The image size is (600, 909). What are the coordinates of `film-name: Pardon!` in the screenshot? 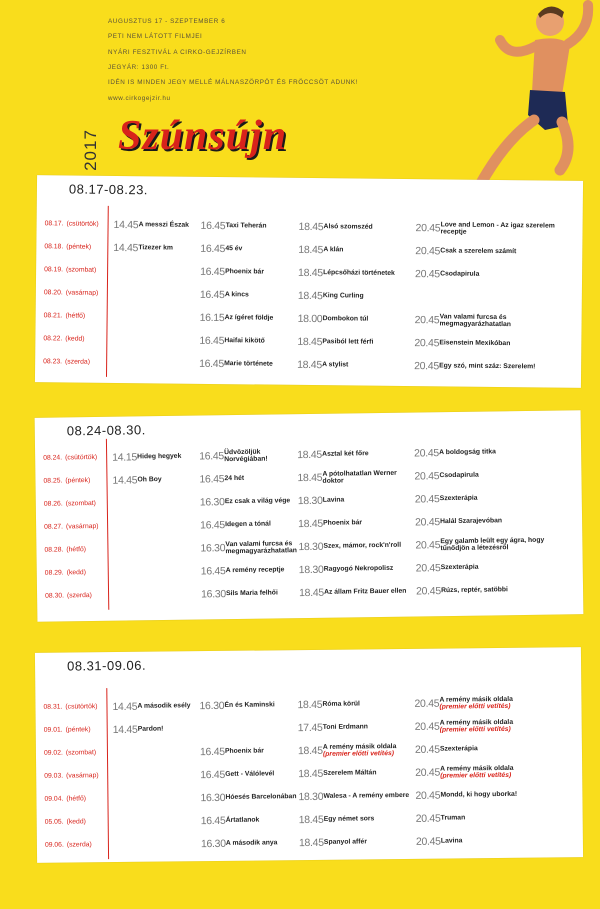 It's located at (150, 729).